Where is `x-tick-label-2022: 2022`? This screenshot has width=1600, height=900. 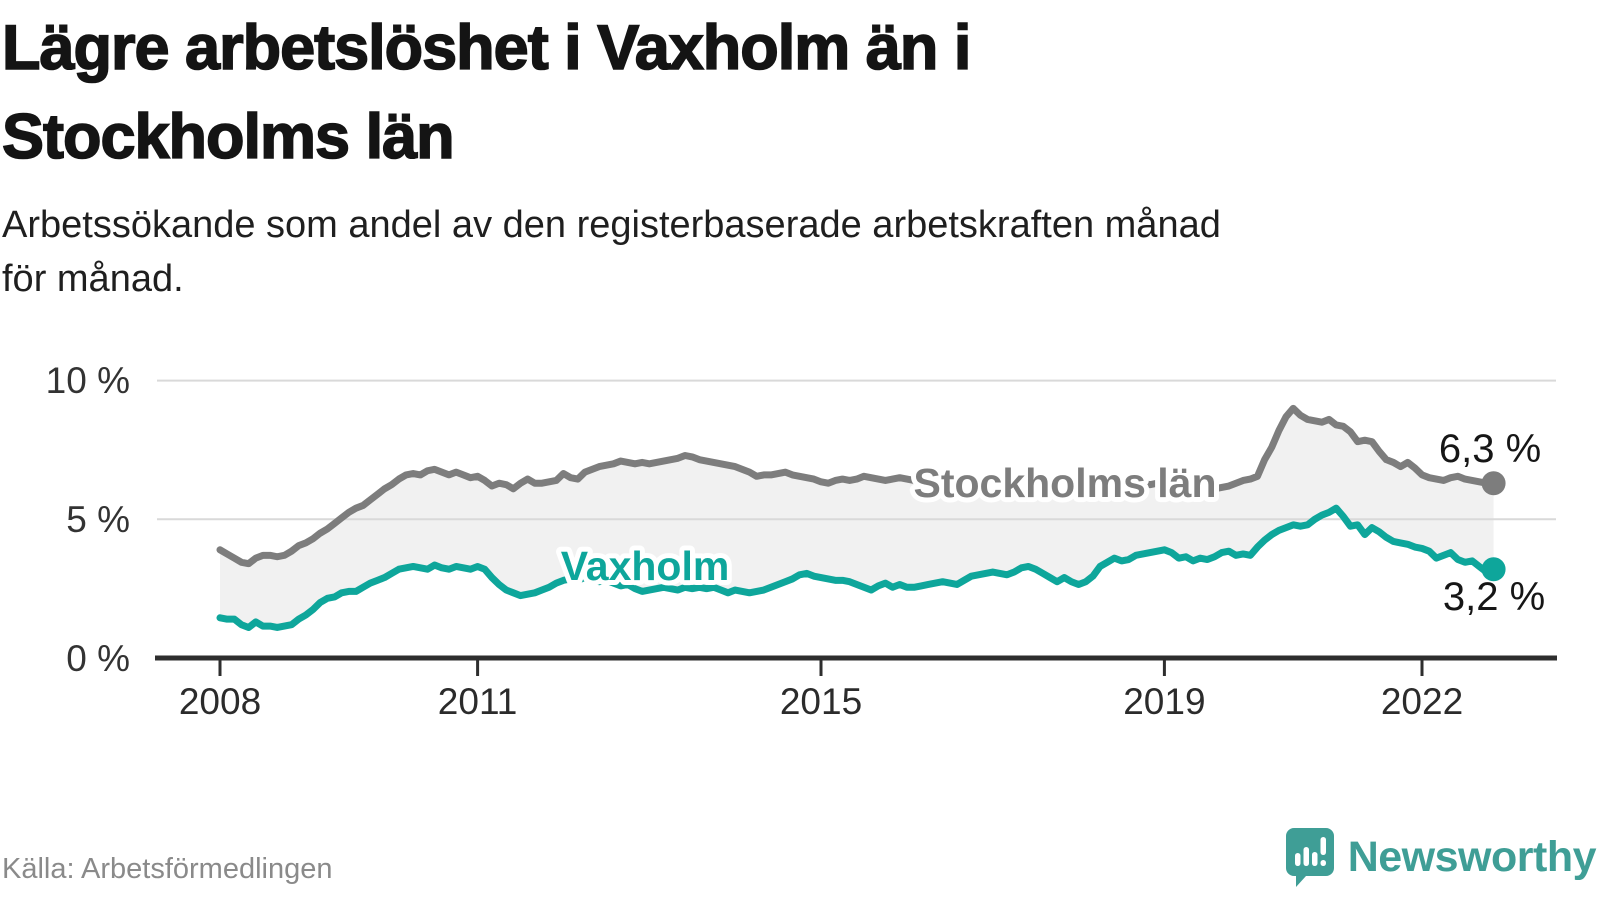 x-tick-label-2022: 2022 is located at coordinates (1422, 701).